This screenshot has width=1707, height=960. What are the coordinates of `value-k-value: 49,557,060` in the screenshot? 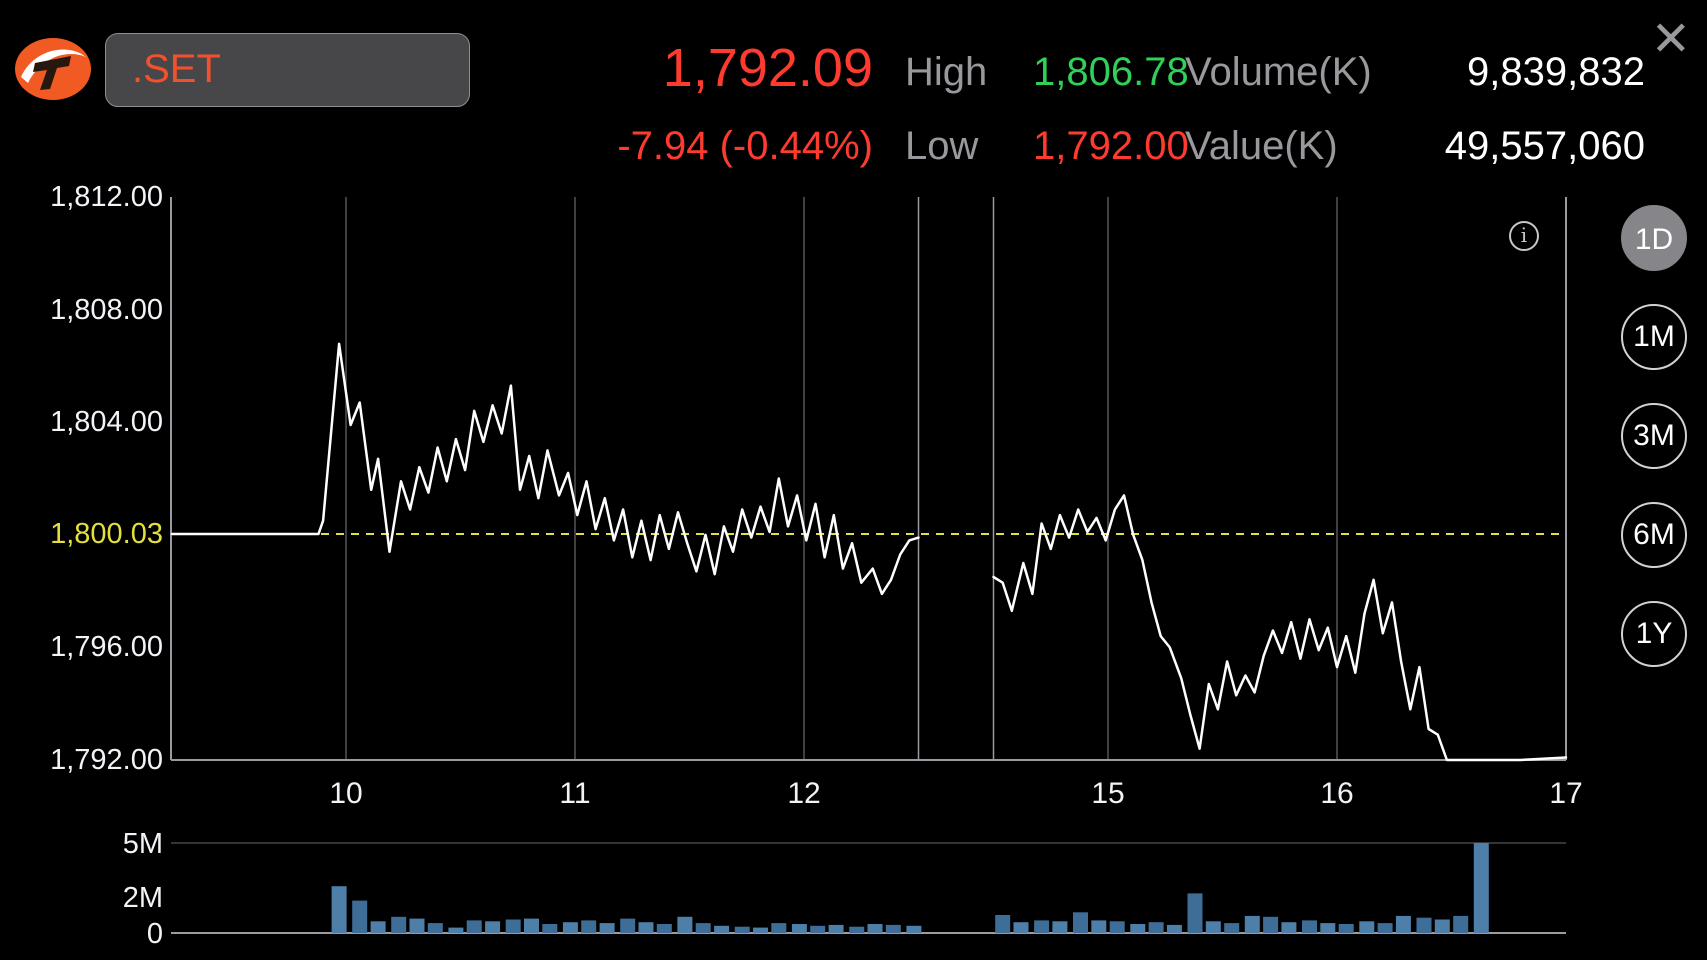 It's located at (1544, 146).